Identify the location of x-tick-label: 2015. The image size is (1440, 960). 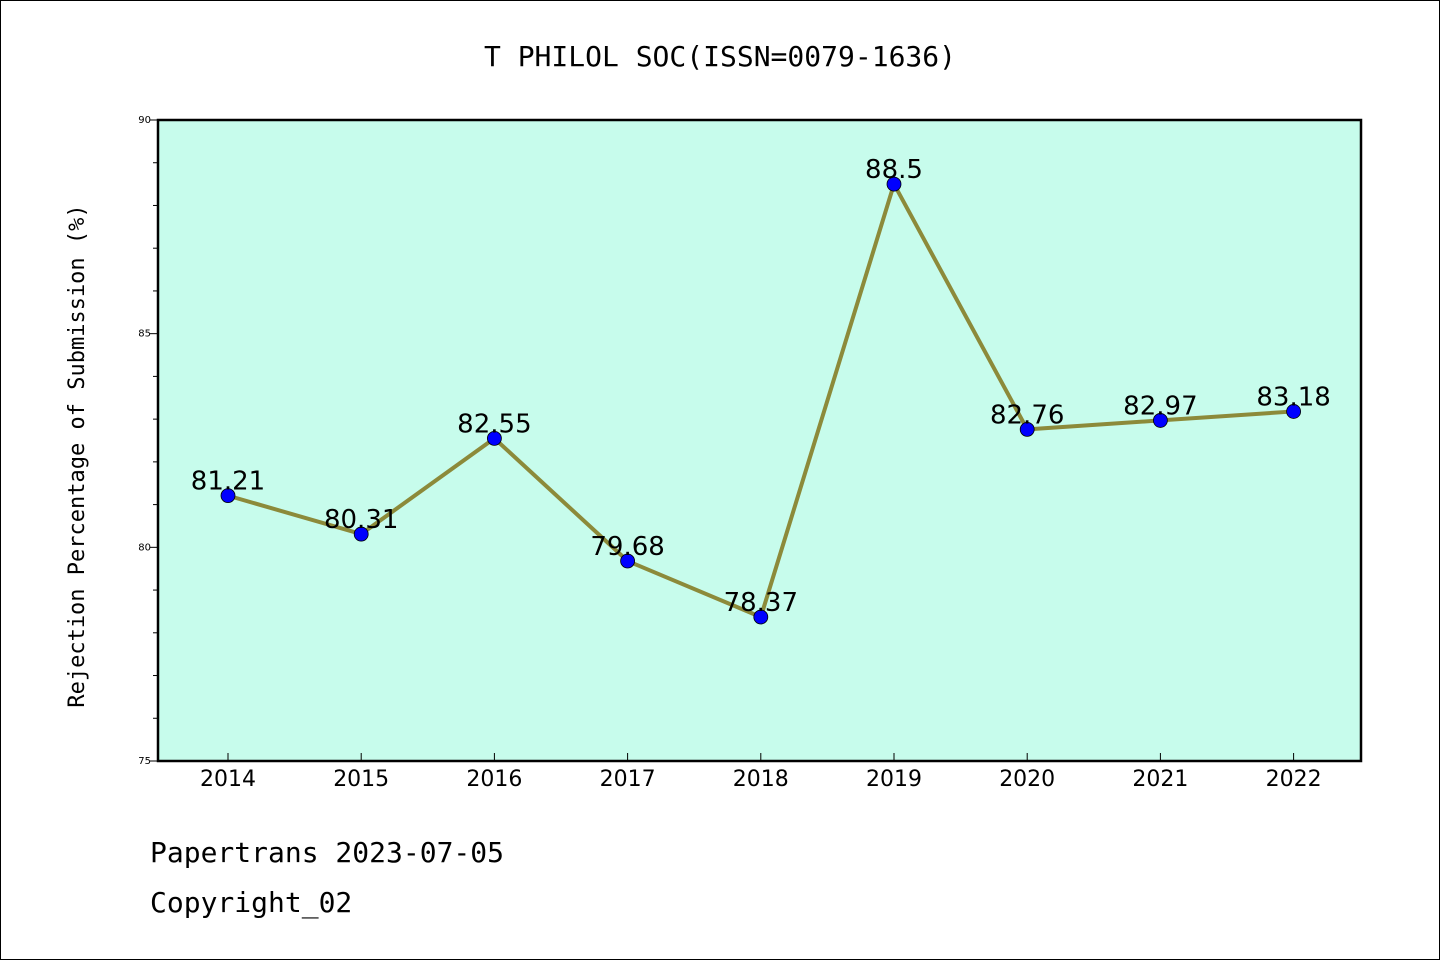
(361, 779).